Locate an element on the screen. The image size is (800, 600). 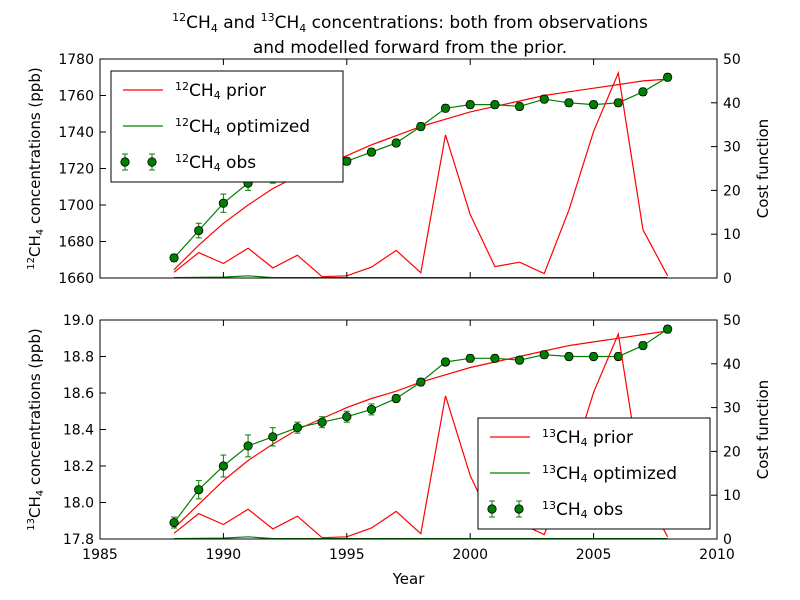
y-axis-label: 12CH4 concentrations (ppb) is located at coordinates (36, 168).